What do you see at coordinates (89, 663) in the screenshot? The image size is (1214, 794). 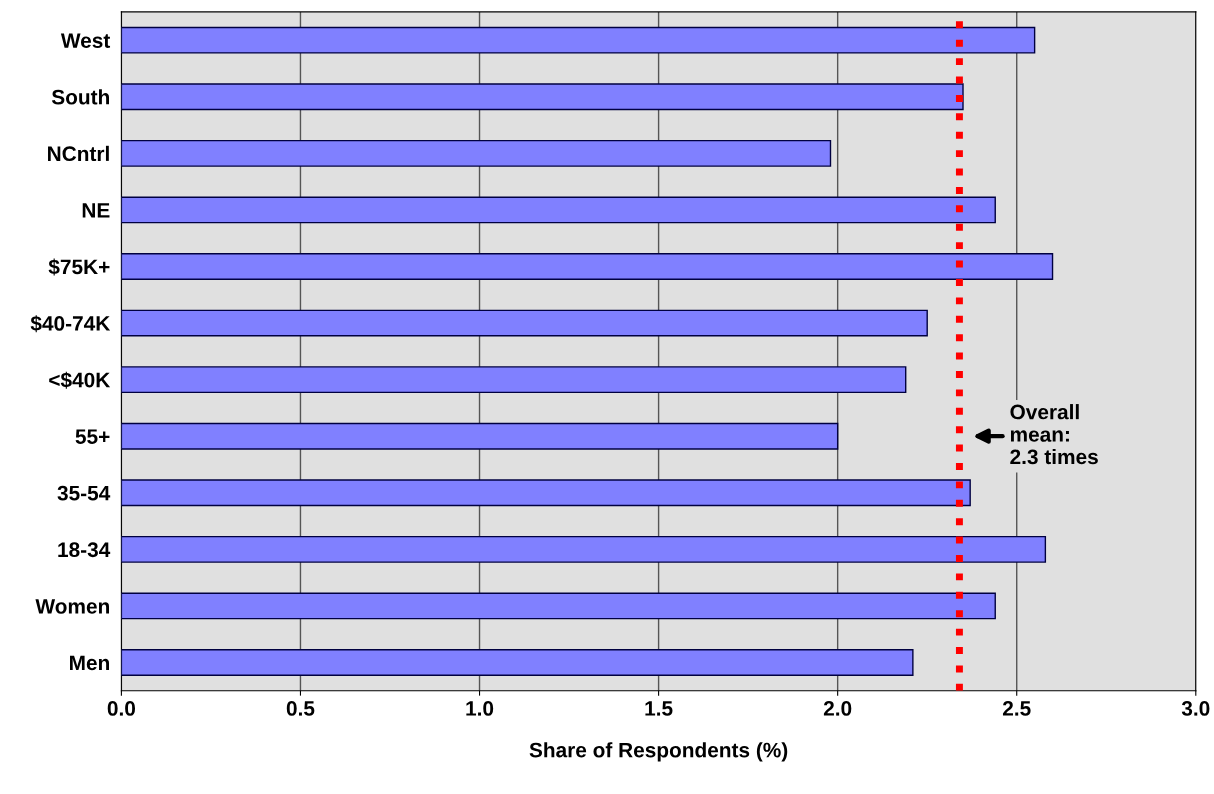 I see `y-tick-label: Men` at bounding box center [89, 663].